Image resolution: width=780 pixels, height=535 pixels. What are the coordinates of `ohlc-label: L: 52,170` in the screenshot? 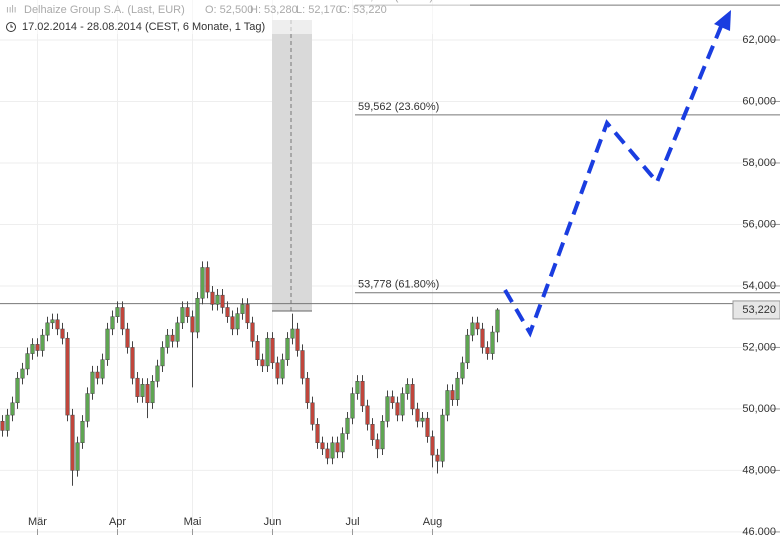 It's located at (319, 10).